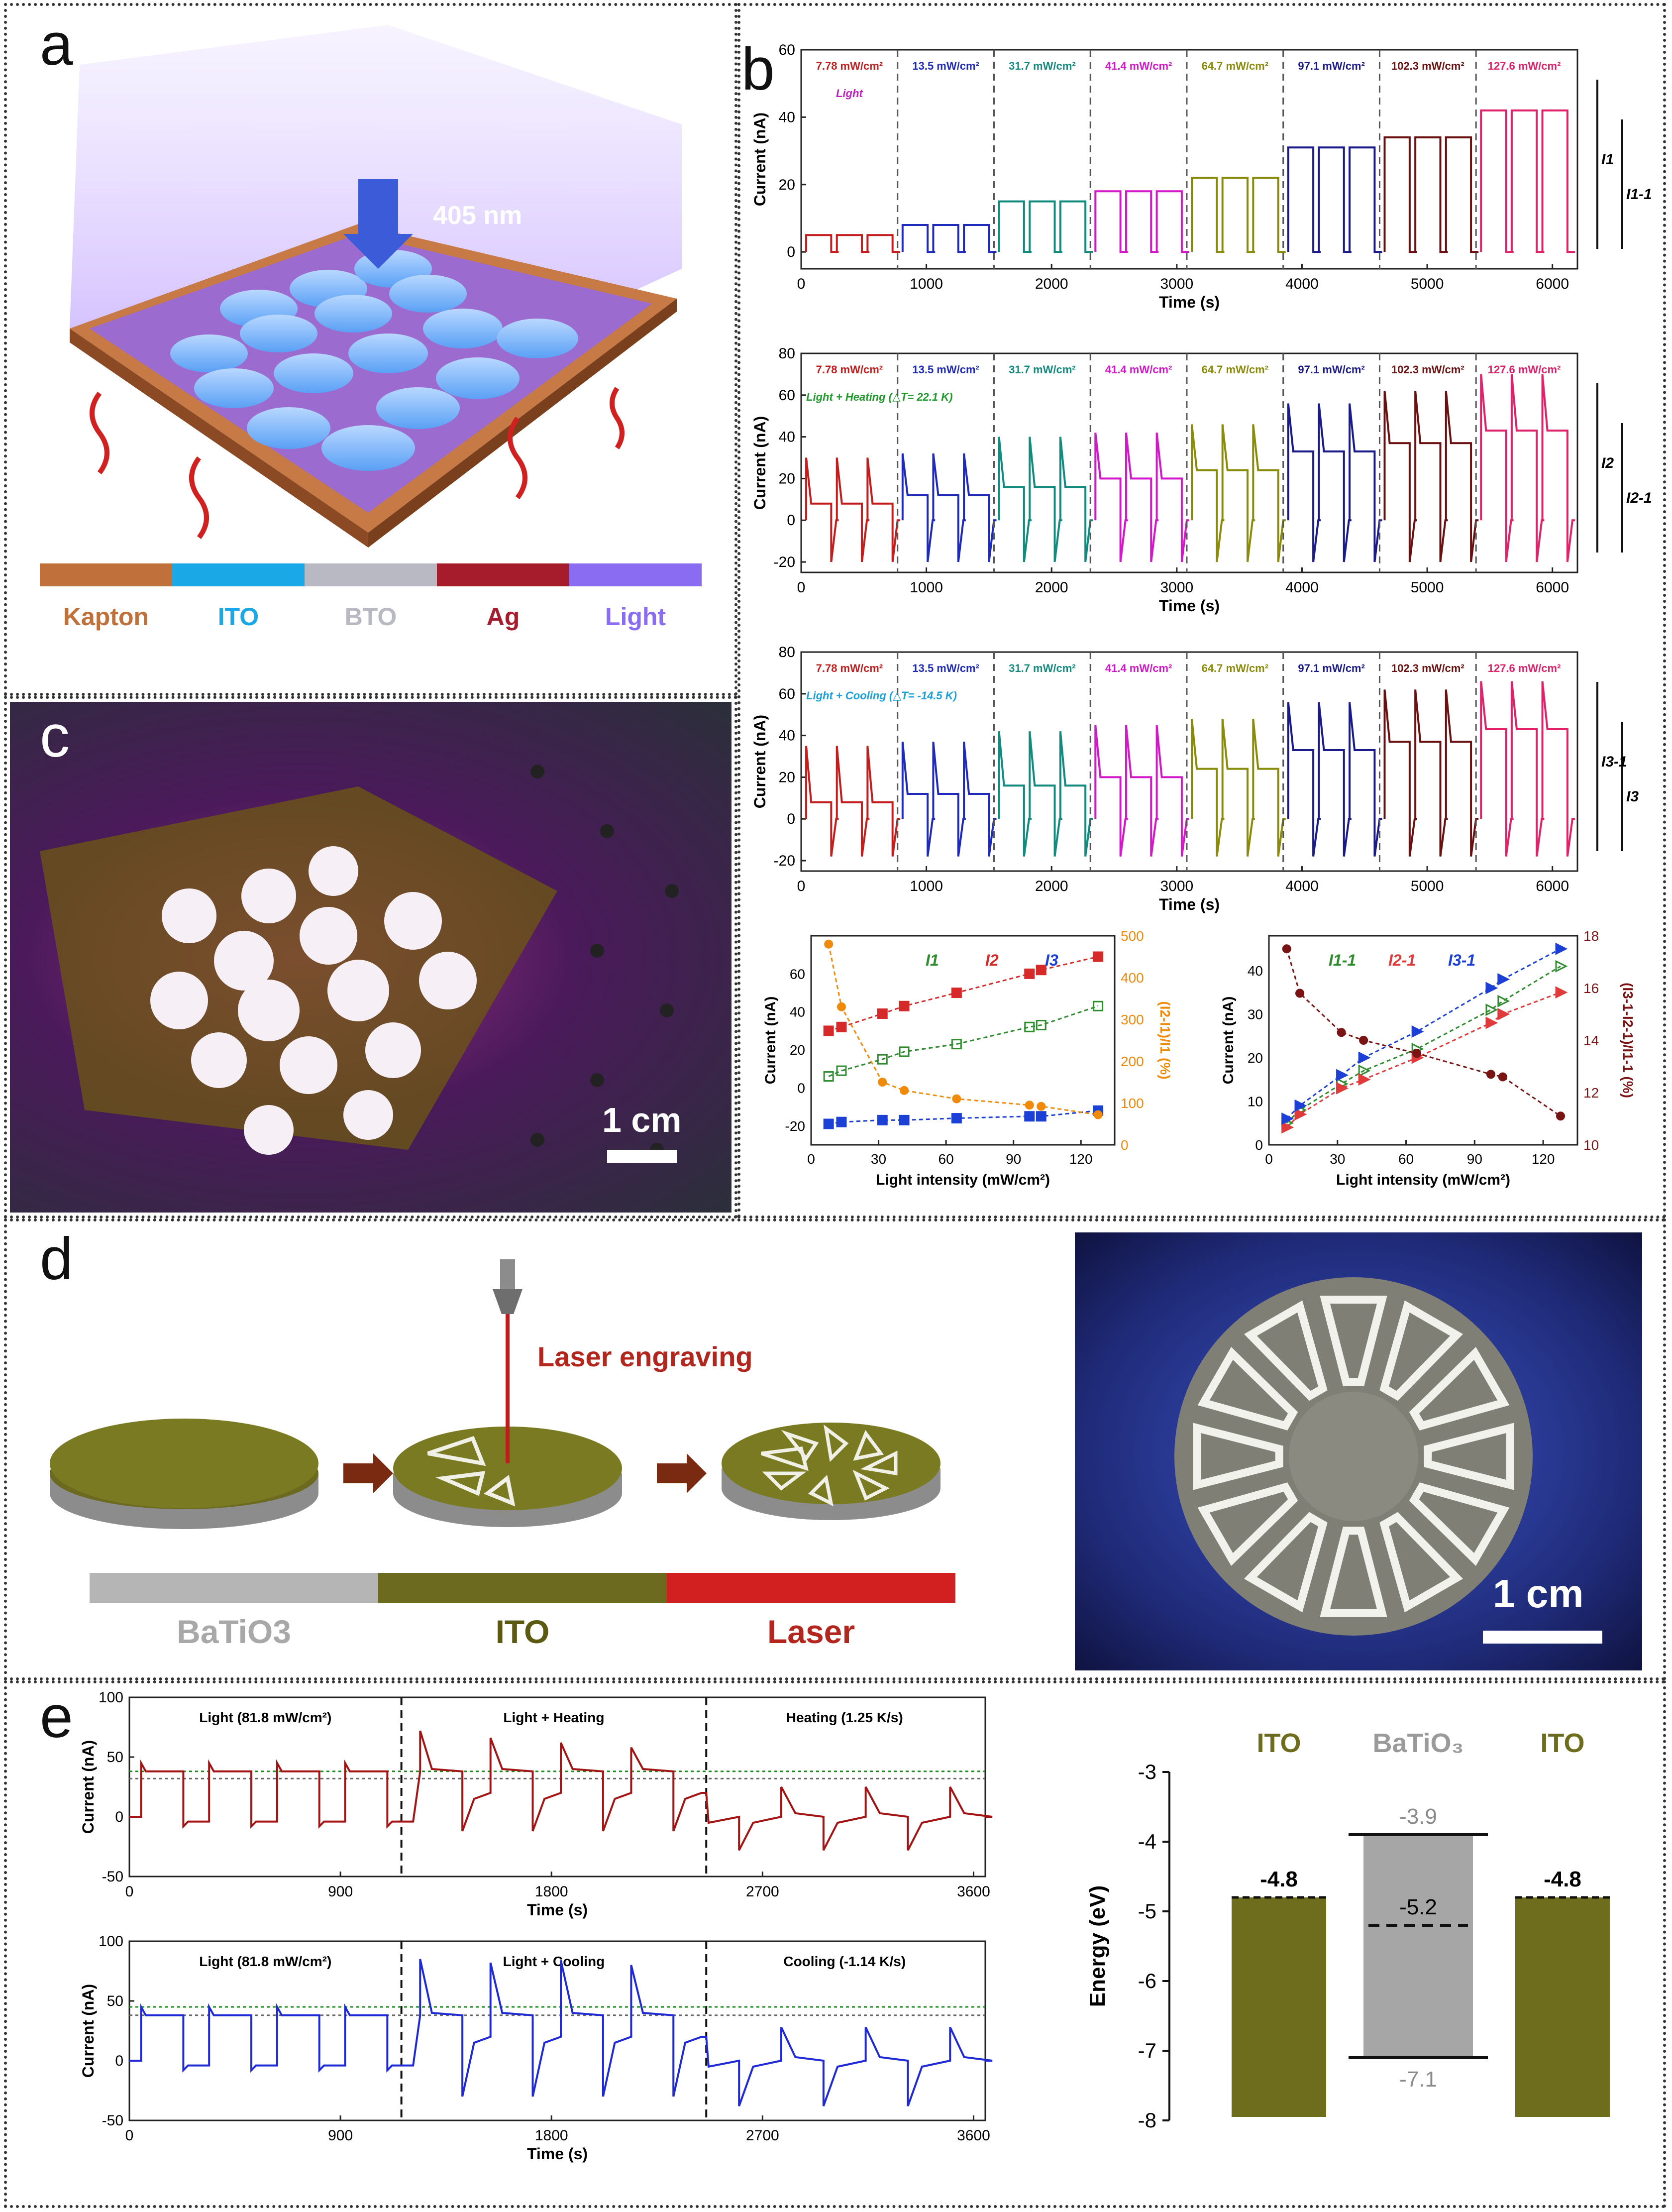  What do you see at coordinates (635, 617) in the screenshot?
I see `legend-light-label: Light` at bounding box center [635, 617].